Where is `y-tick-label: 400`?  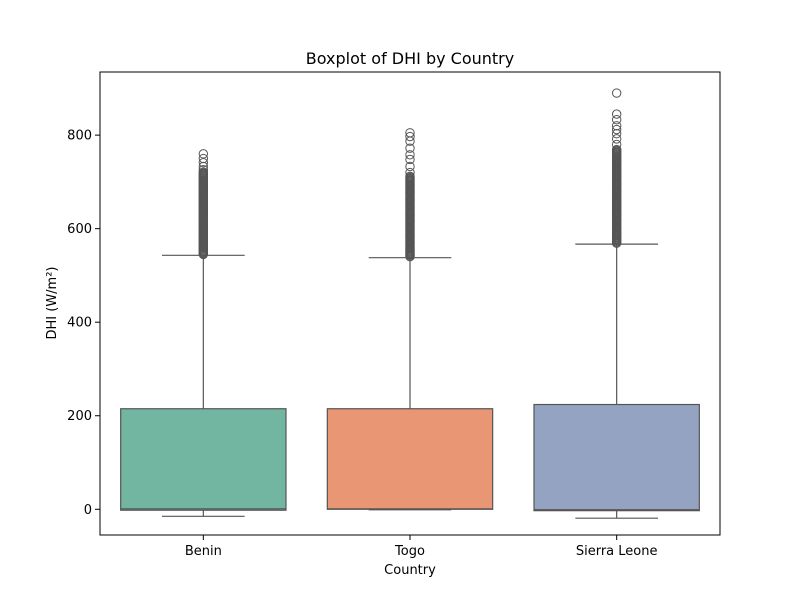
y-tick-label: 400 is located at coordinates (79, 323).